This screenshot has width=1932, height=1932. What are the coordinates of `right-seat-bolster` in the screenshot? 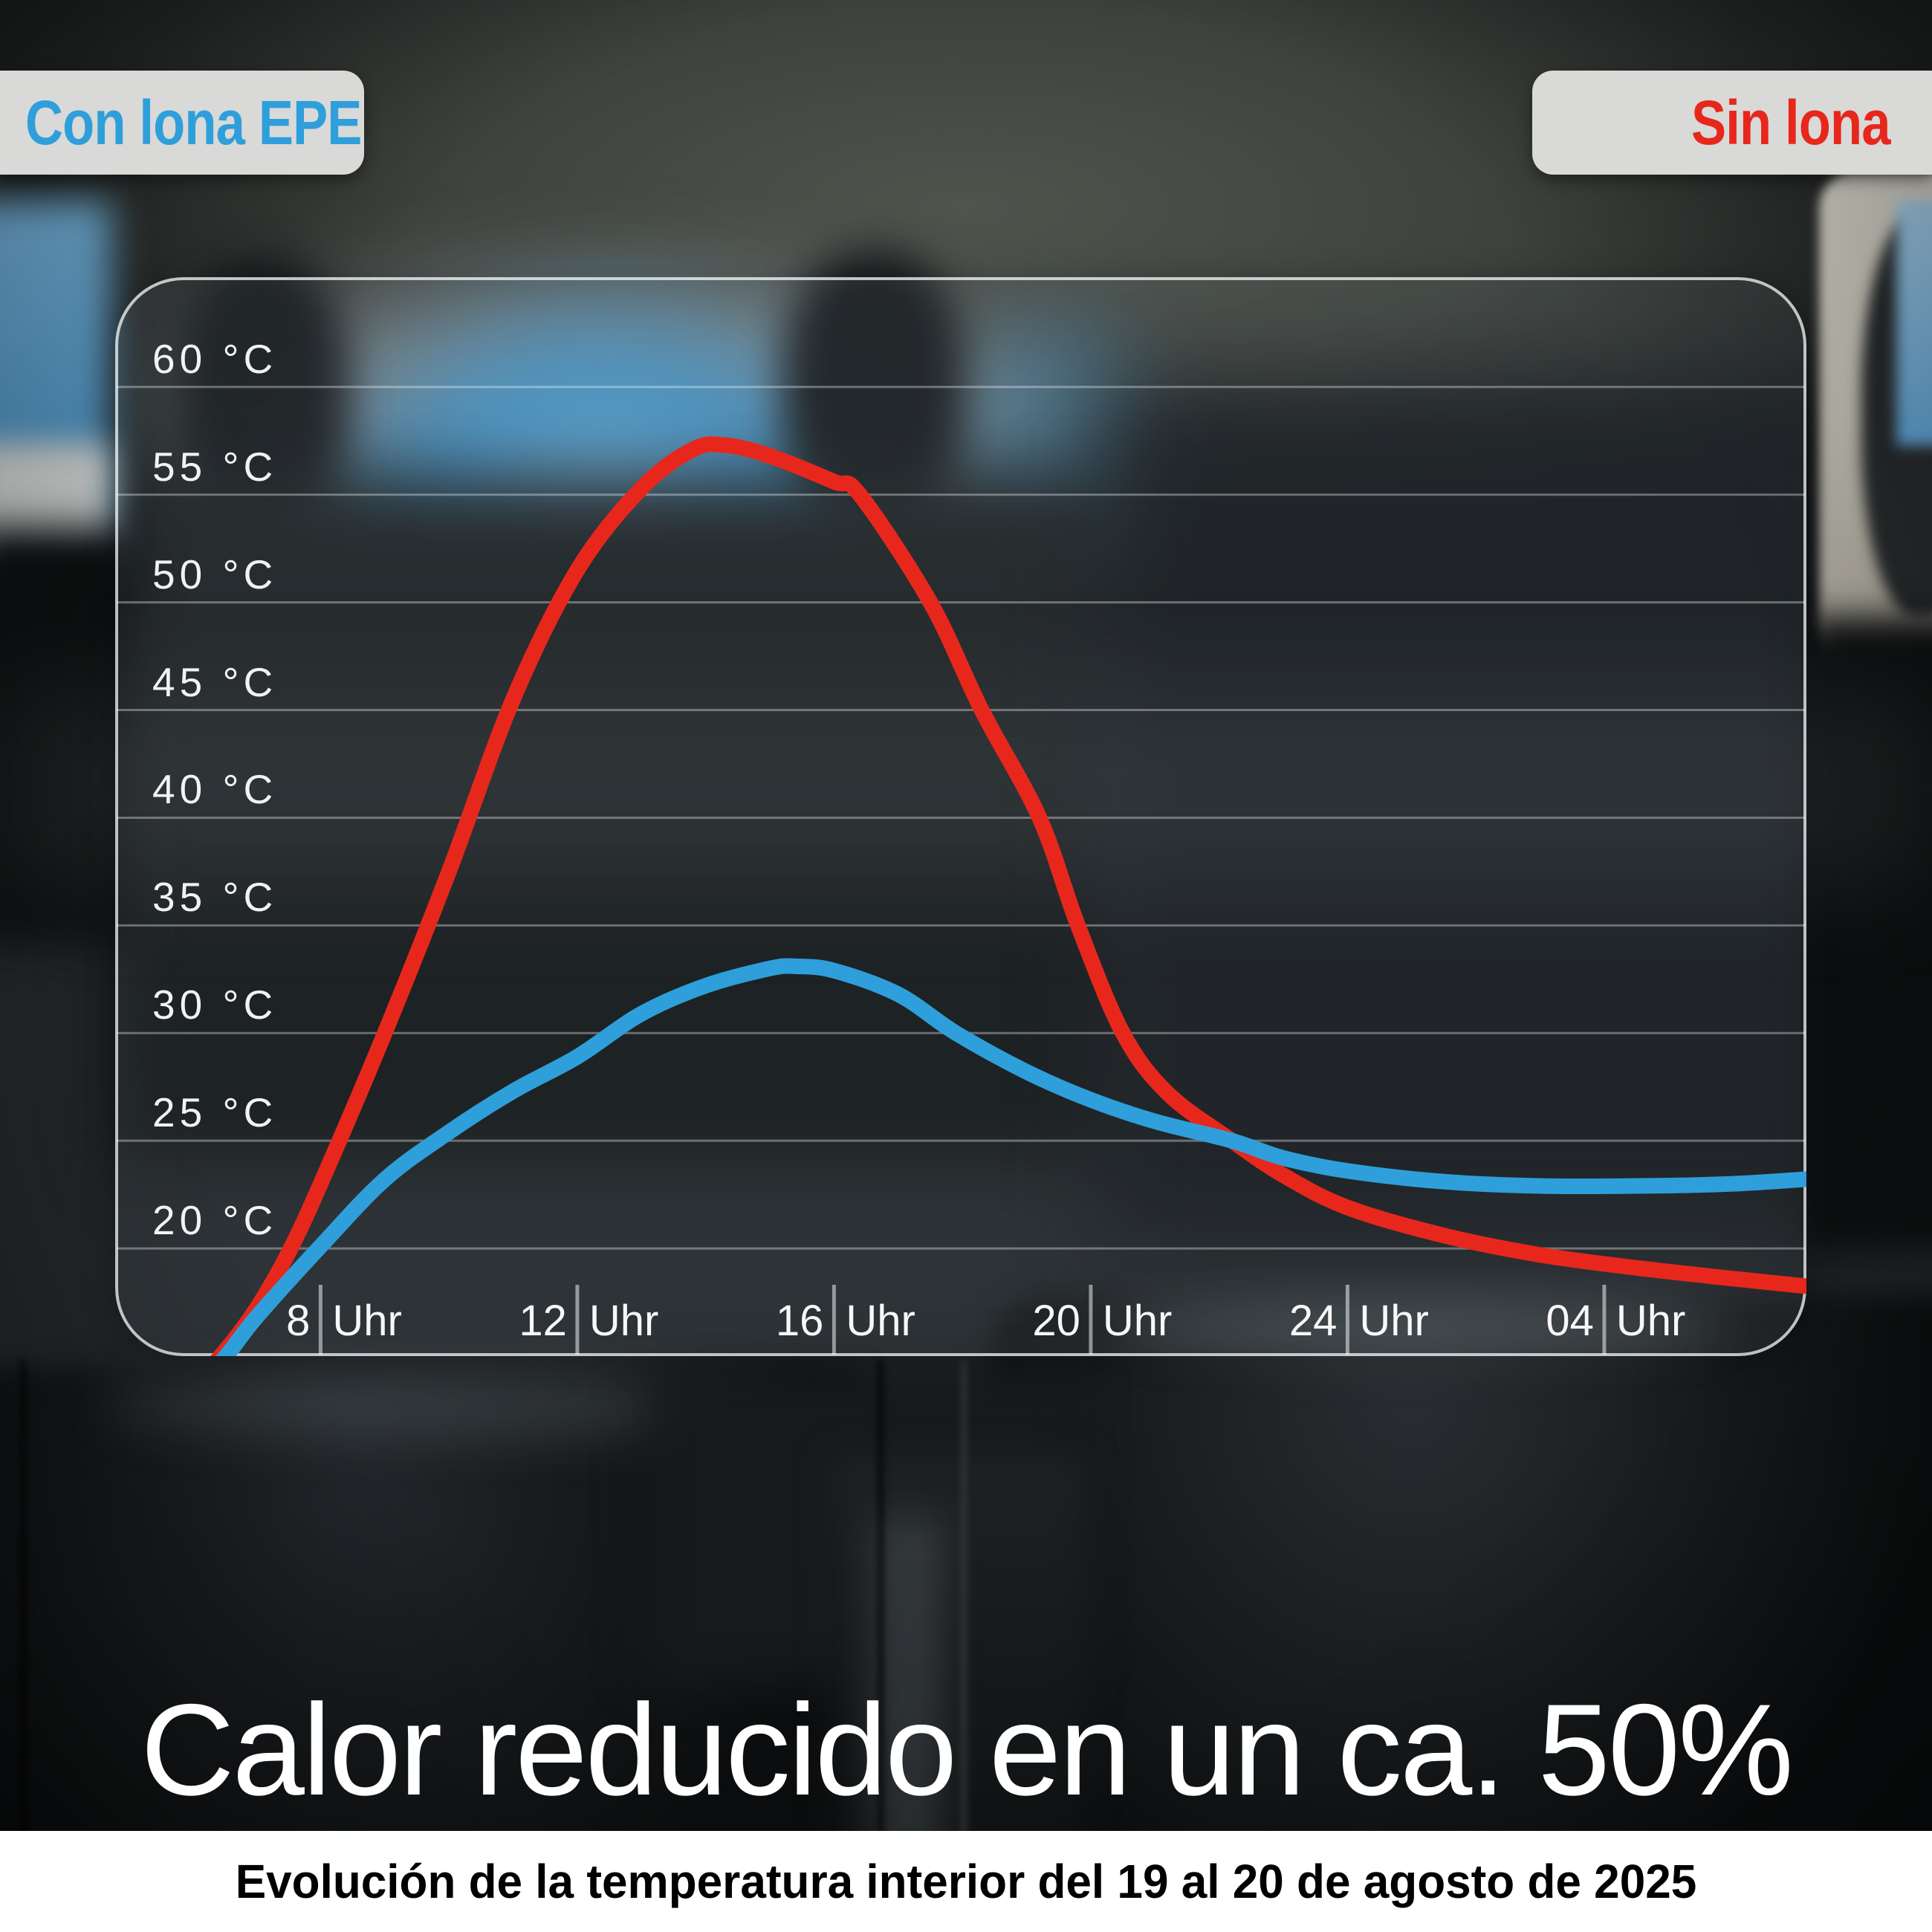 It's located at (1869, 932).